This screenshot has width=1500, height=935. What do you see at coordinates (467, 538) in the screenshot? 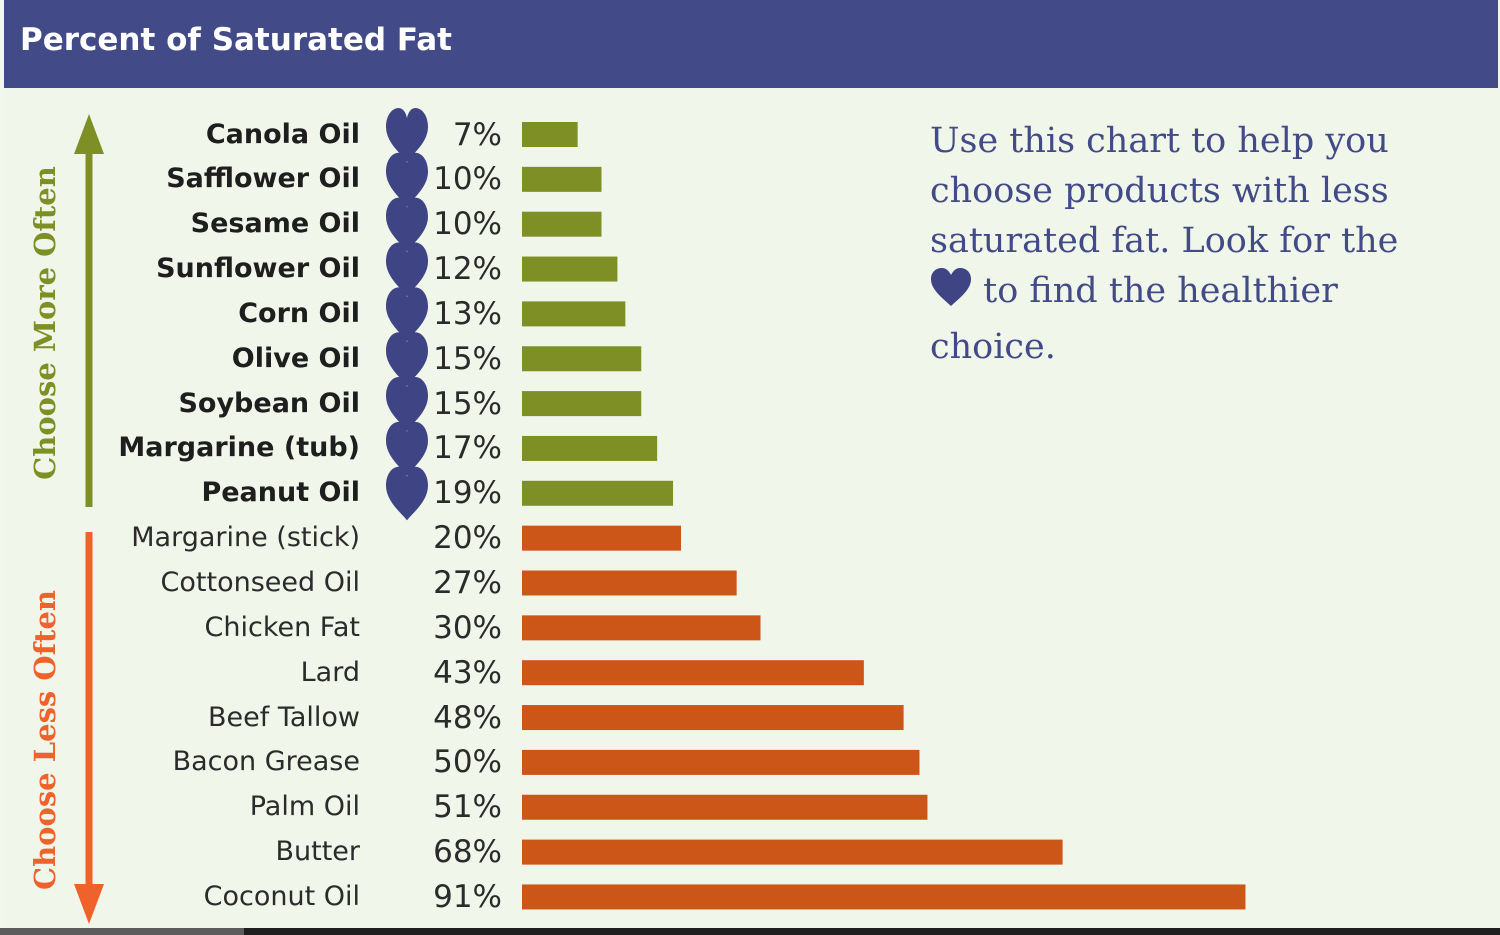
I see `value-label: 20%` at bounding box center [467, 538].